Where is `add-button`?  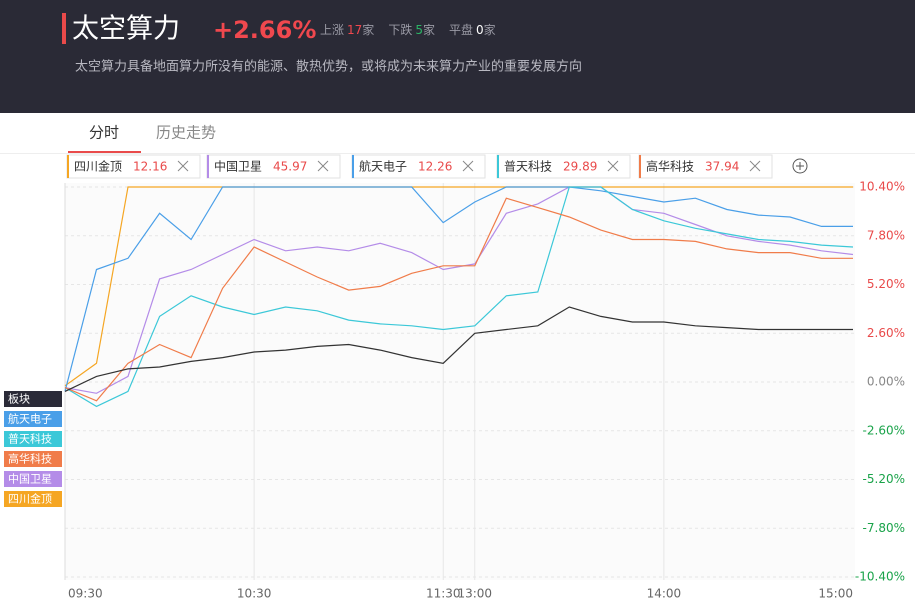
add-button is located at coordinates (800, 166).